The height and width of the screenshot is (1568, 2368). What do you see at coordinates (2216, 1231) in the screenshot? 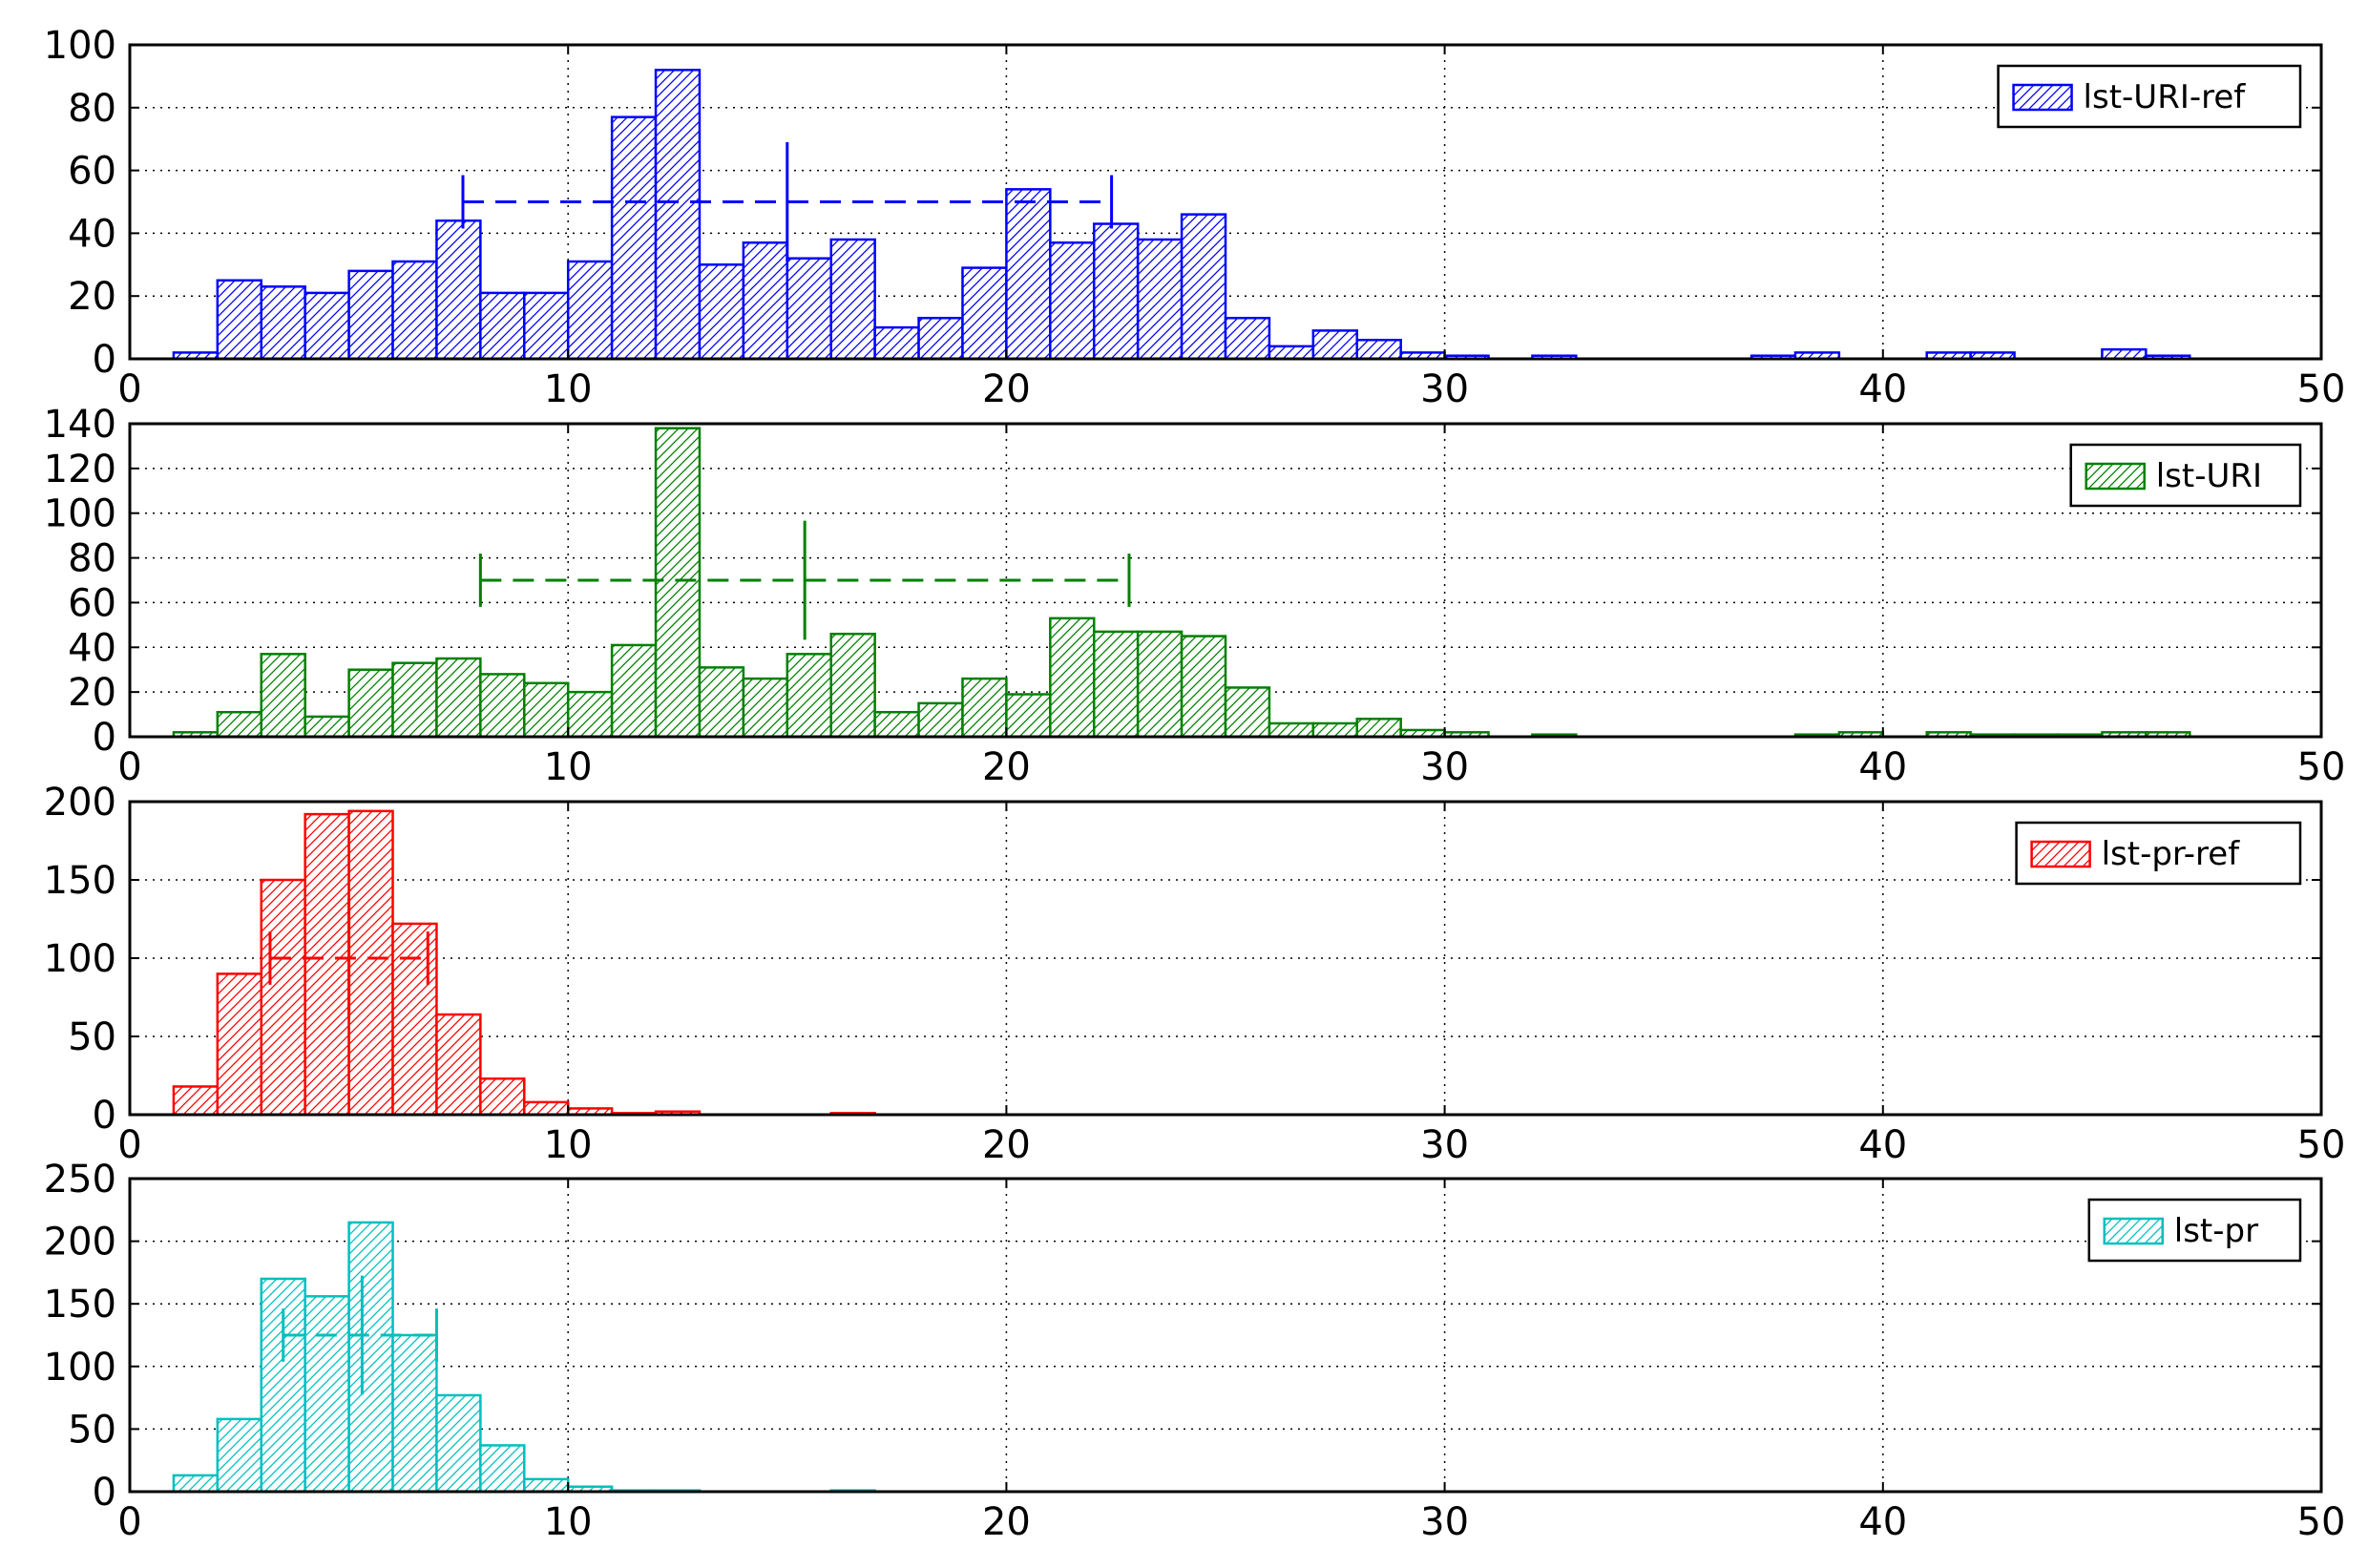
I see `legend-label: lst-pr` at bounding box center [2216, 1231].